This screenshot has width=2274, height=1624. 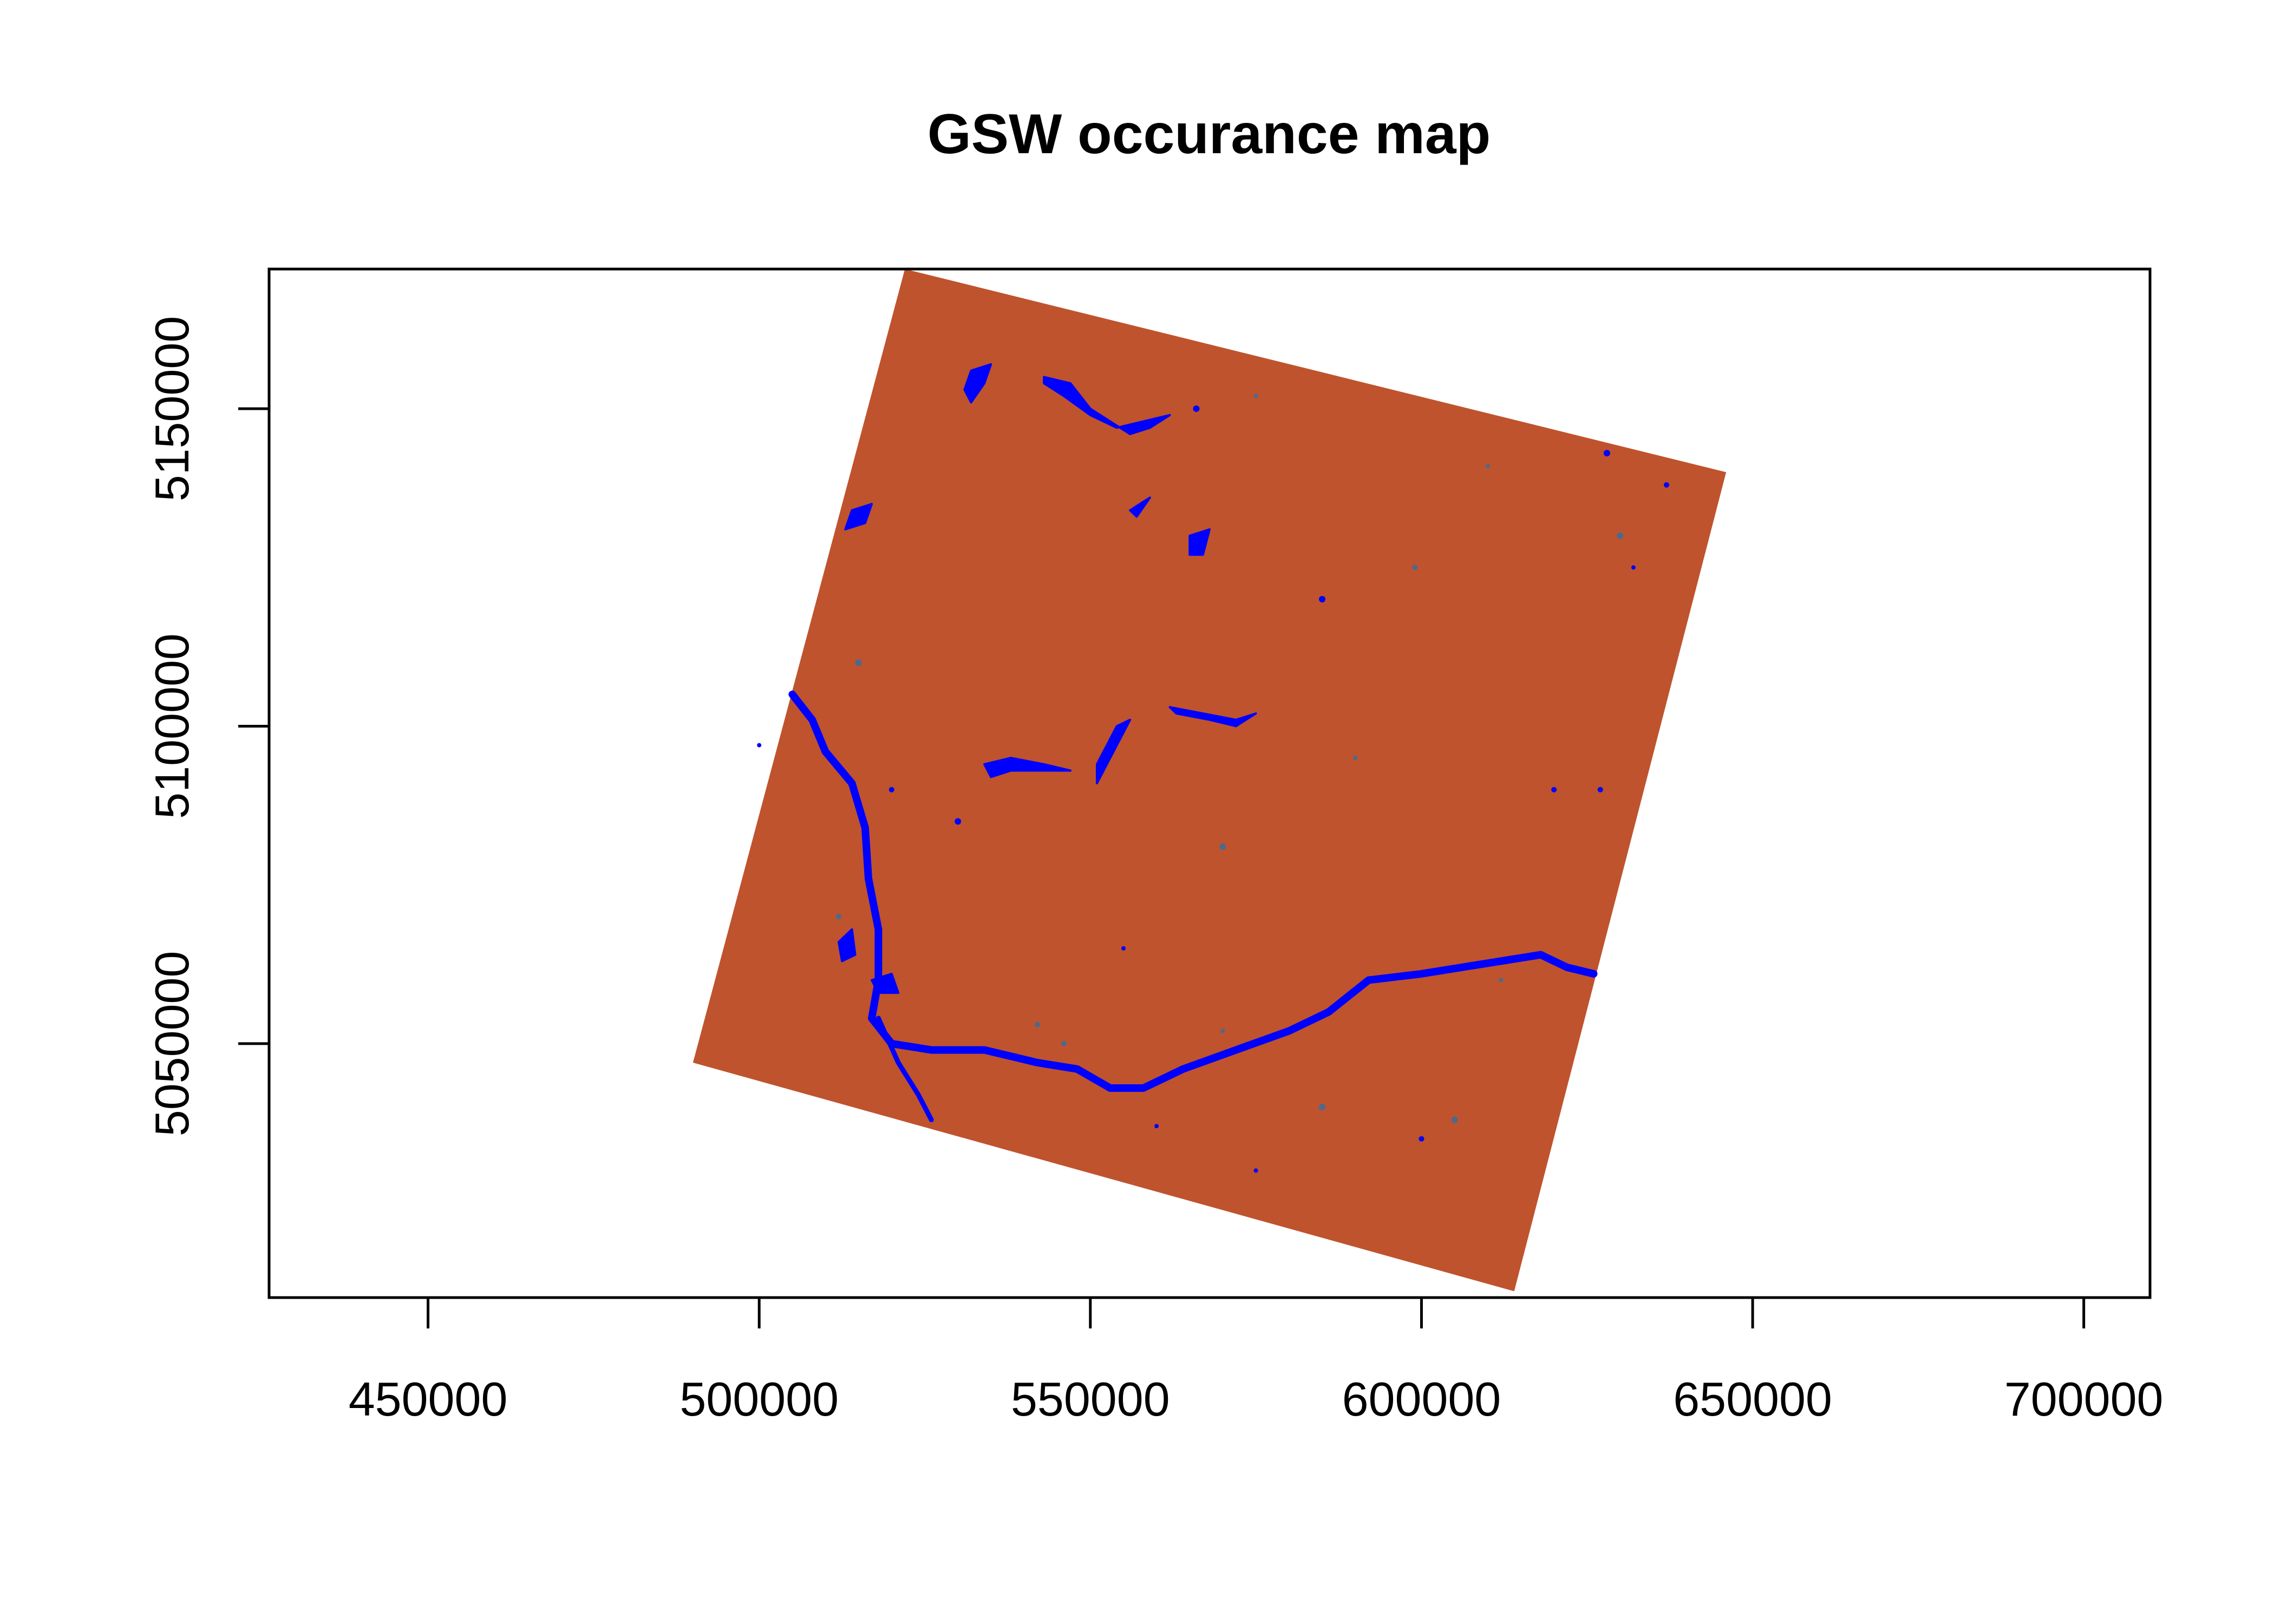 What do you see at coordinates (1256, 1361) in the screenshot?
I see `x-axis: 450000 500000 550000 600000 650000 700000` at bounding box center [1256, 1361].